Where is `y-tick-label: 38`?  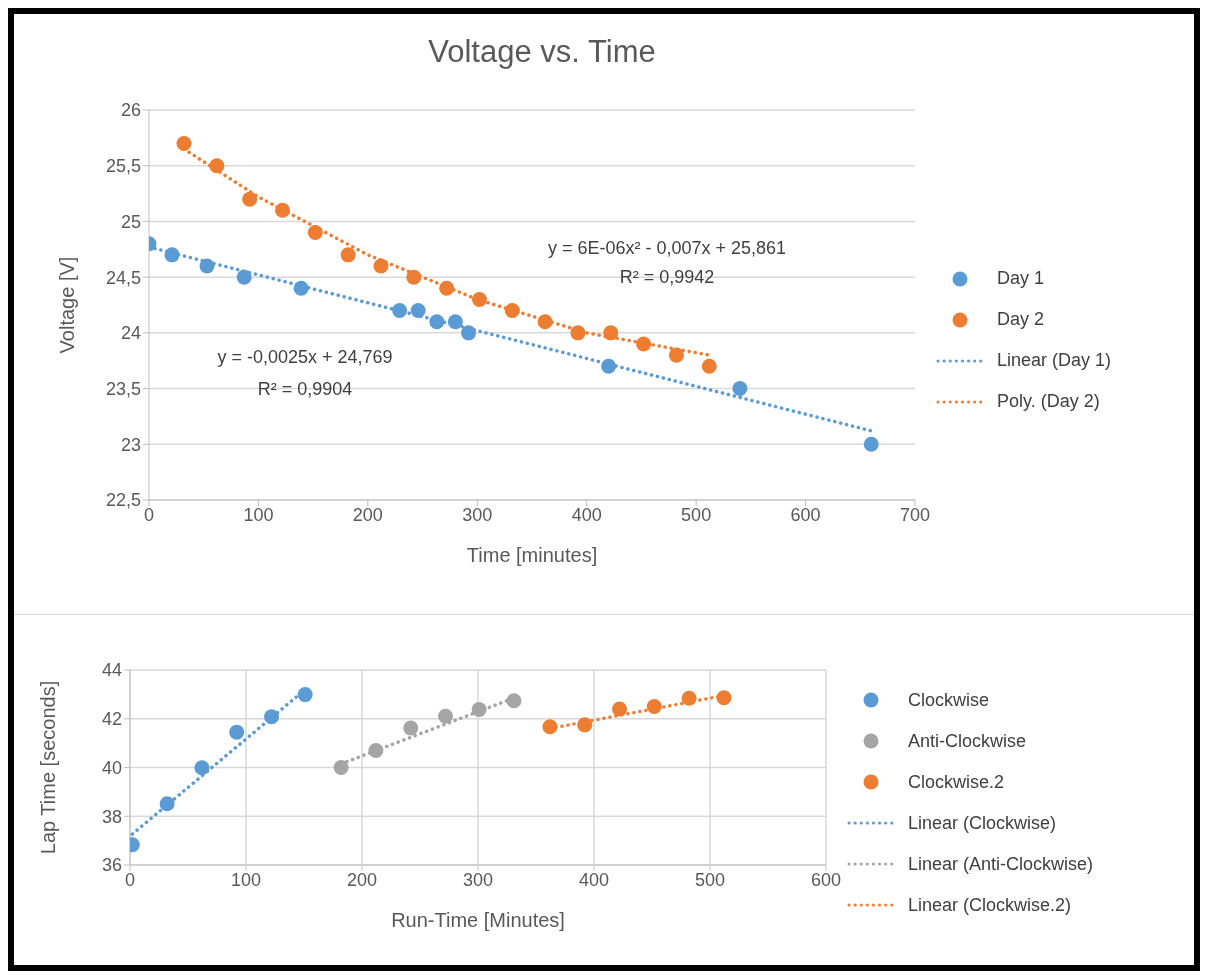
y-tick-label: 38 is located at coordinates (111, 816).